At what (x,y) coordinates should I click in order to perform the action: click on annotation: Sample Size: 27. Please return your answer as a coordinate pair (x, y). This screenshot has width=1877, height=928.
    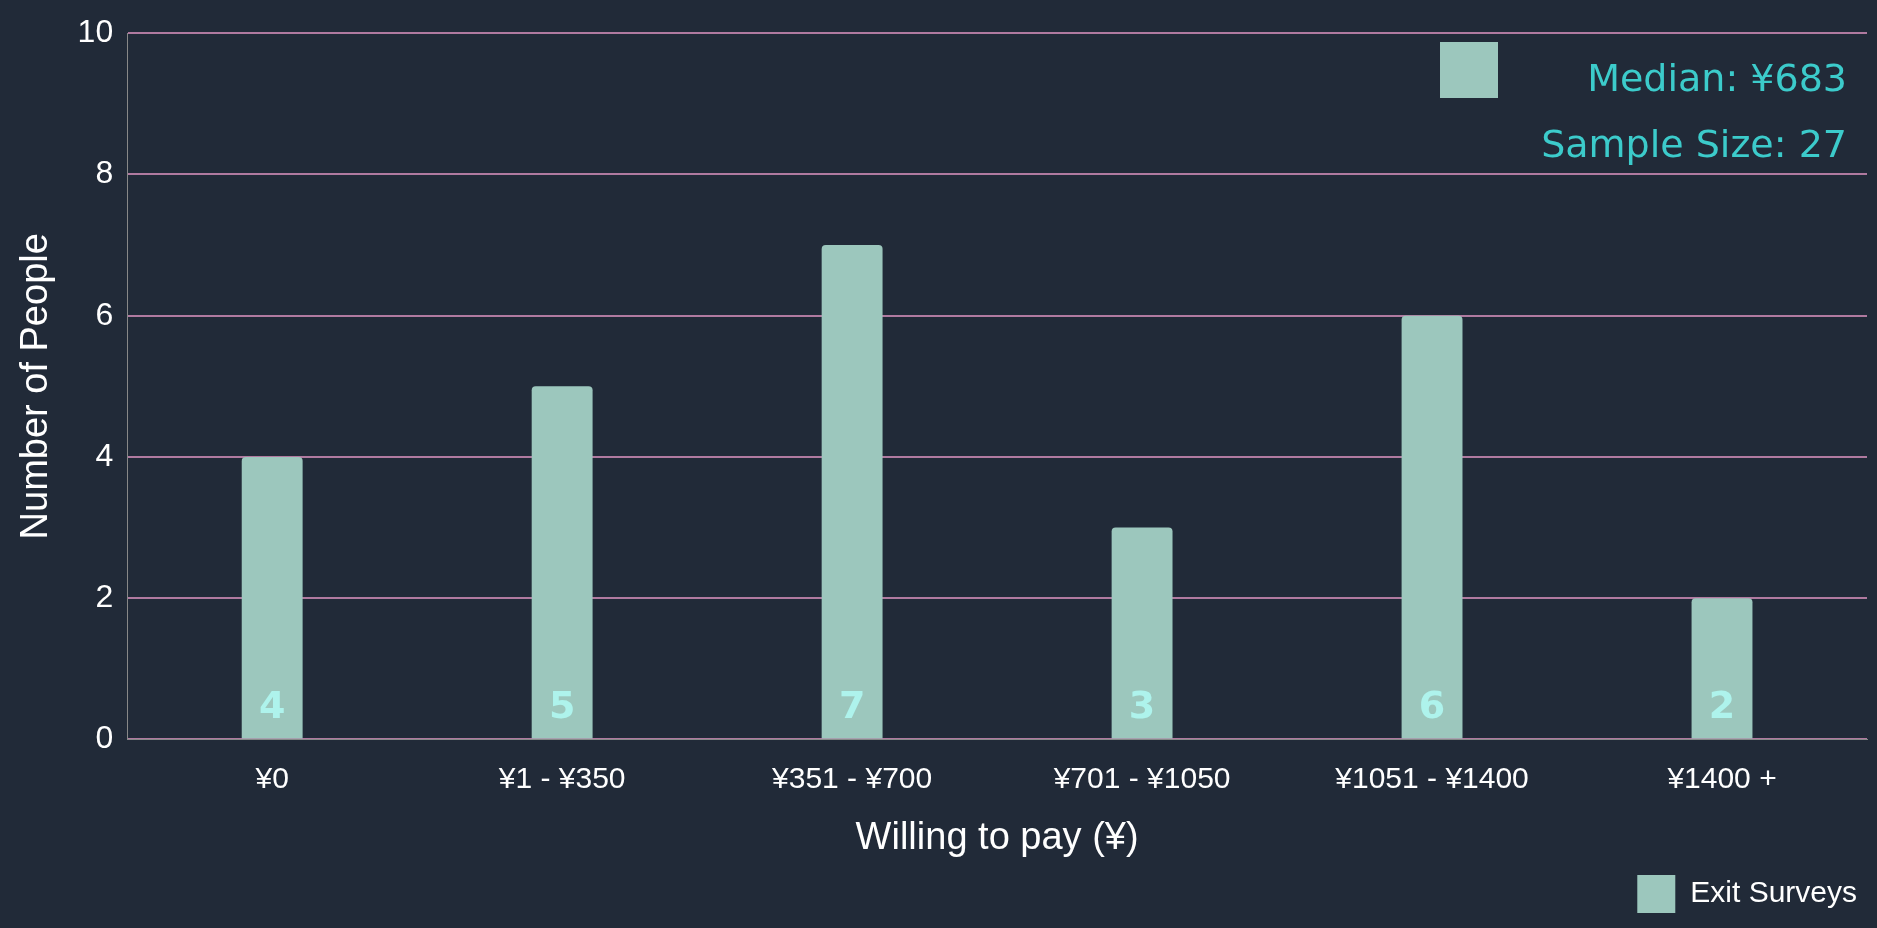
    Looking at the image, I should click on (1694, 144).